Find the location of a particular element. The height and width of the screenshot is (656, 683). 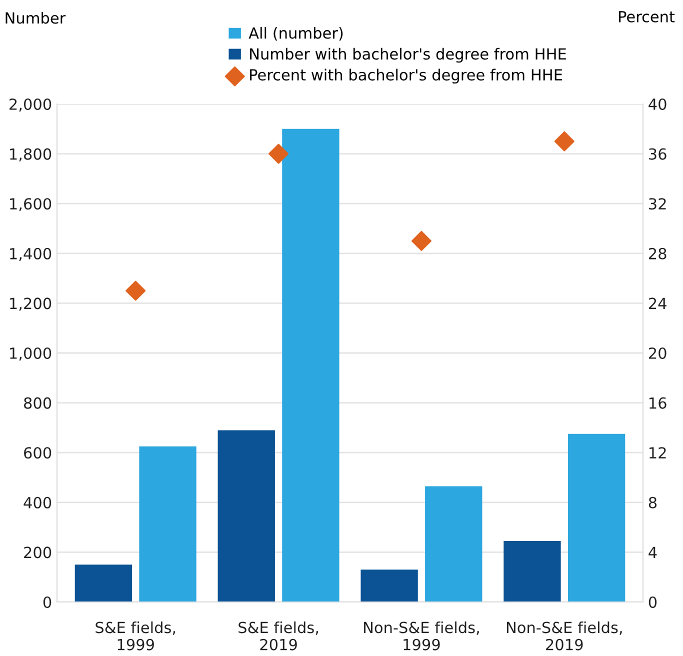

legend-label: Percent with bachelor's degree from HHE is located at coordinates (406, 76).